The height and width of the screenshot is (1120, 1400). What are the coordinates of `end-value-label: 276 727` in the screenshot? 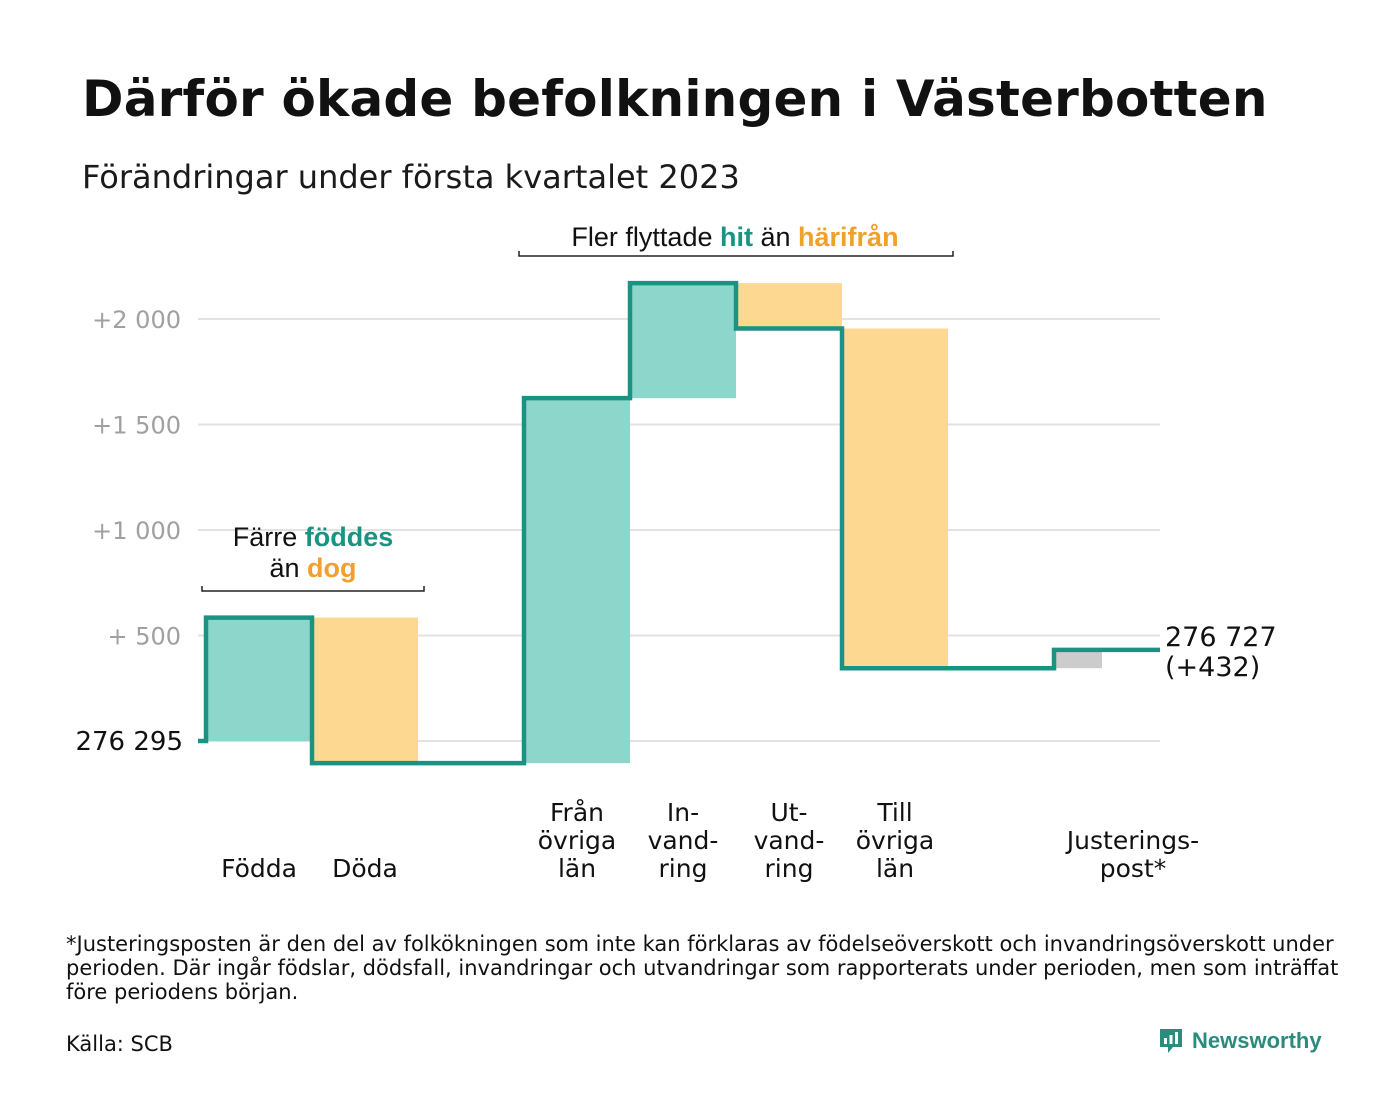 It's located at (1221, 637).